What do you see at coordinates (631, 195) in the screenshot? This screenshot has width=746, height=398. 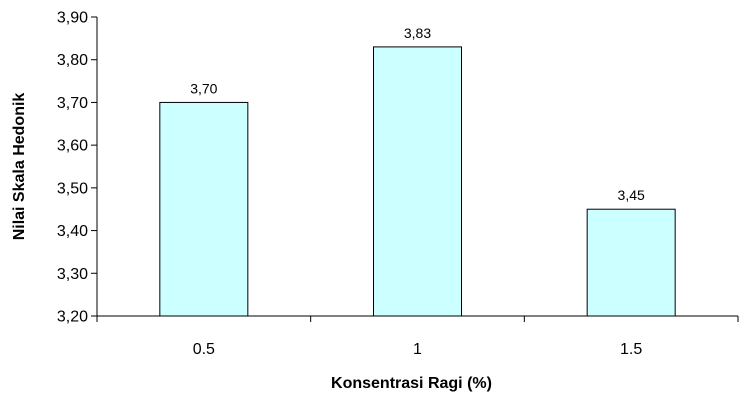 I see `data-label: 3,45` at bounding box center [631, 195].